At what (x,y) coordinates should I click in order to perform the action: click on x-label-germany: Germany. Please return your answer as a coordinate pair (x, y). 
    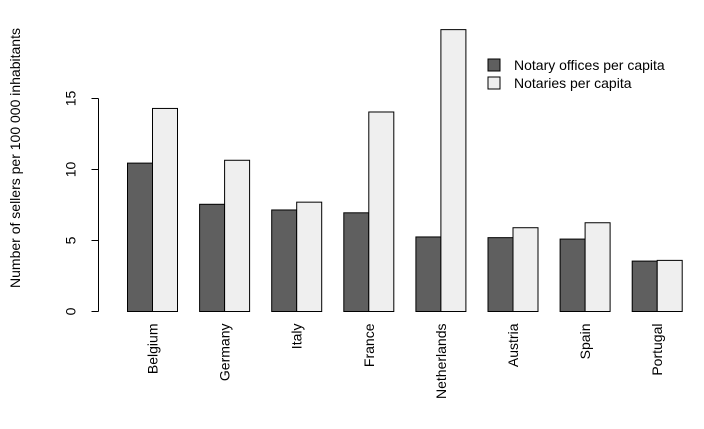
    Looking at the image, I should click on (225, 353).